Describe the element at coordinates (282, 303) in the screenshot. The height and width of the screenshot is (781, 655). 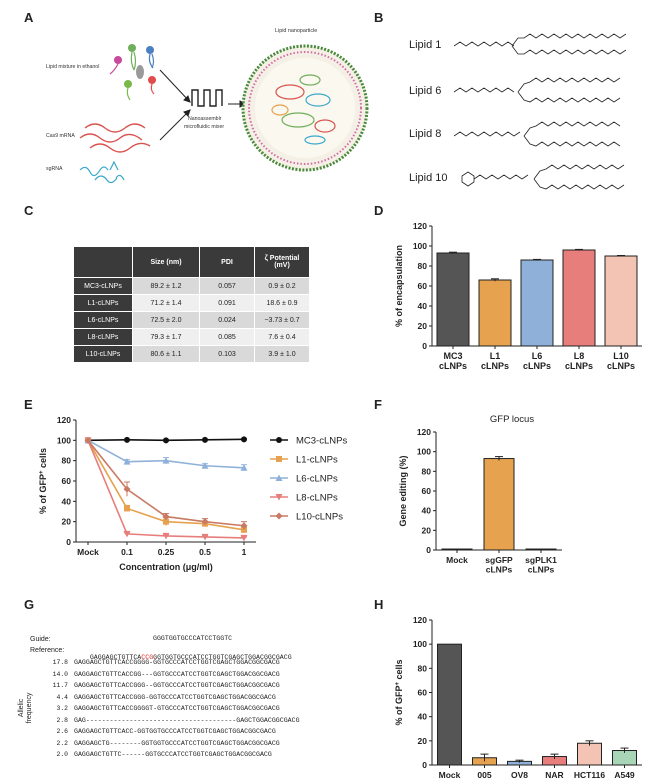
I see `table-cell: 18.6 ± 0.9` at that location.